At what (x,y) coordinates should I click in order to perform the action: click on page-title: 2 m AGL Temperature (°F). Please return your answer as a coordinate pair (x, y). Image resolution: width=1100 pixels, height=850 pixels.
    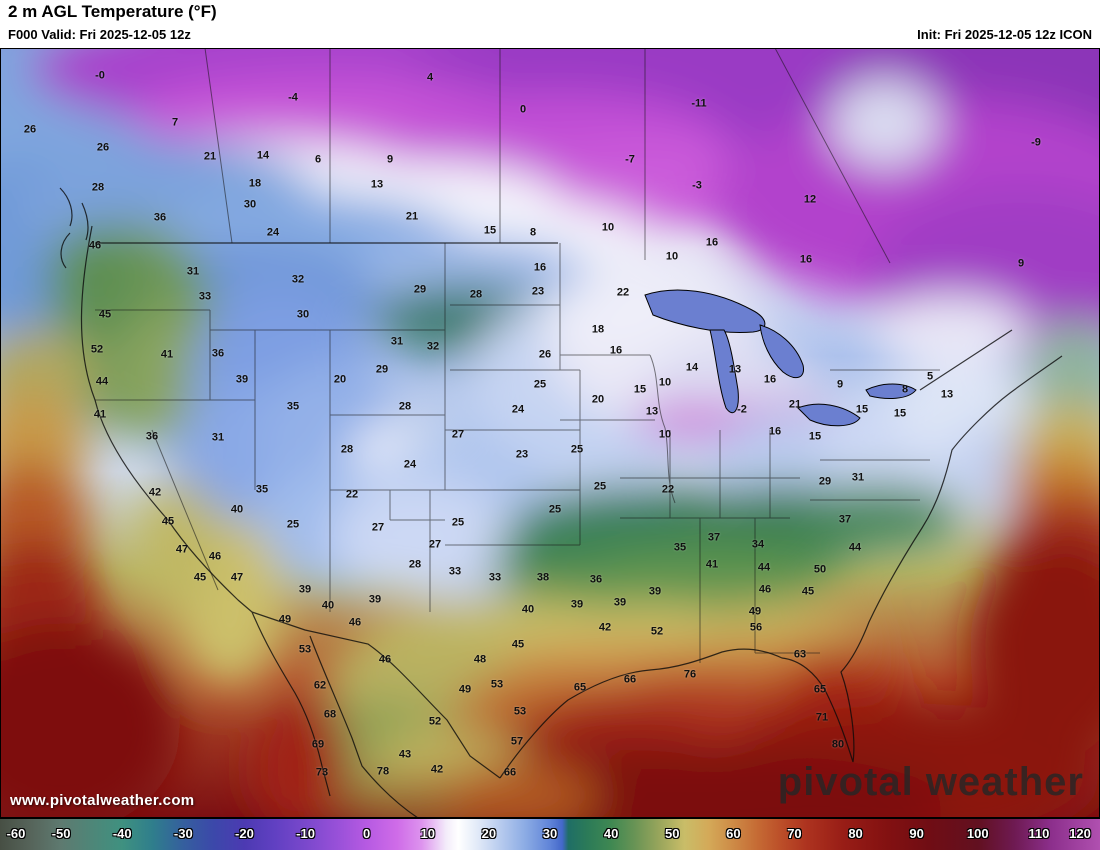
    Looking at the image, I should click on (112, 11).